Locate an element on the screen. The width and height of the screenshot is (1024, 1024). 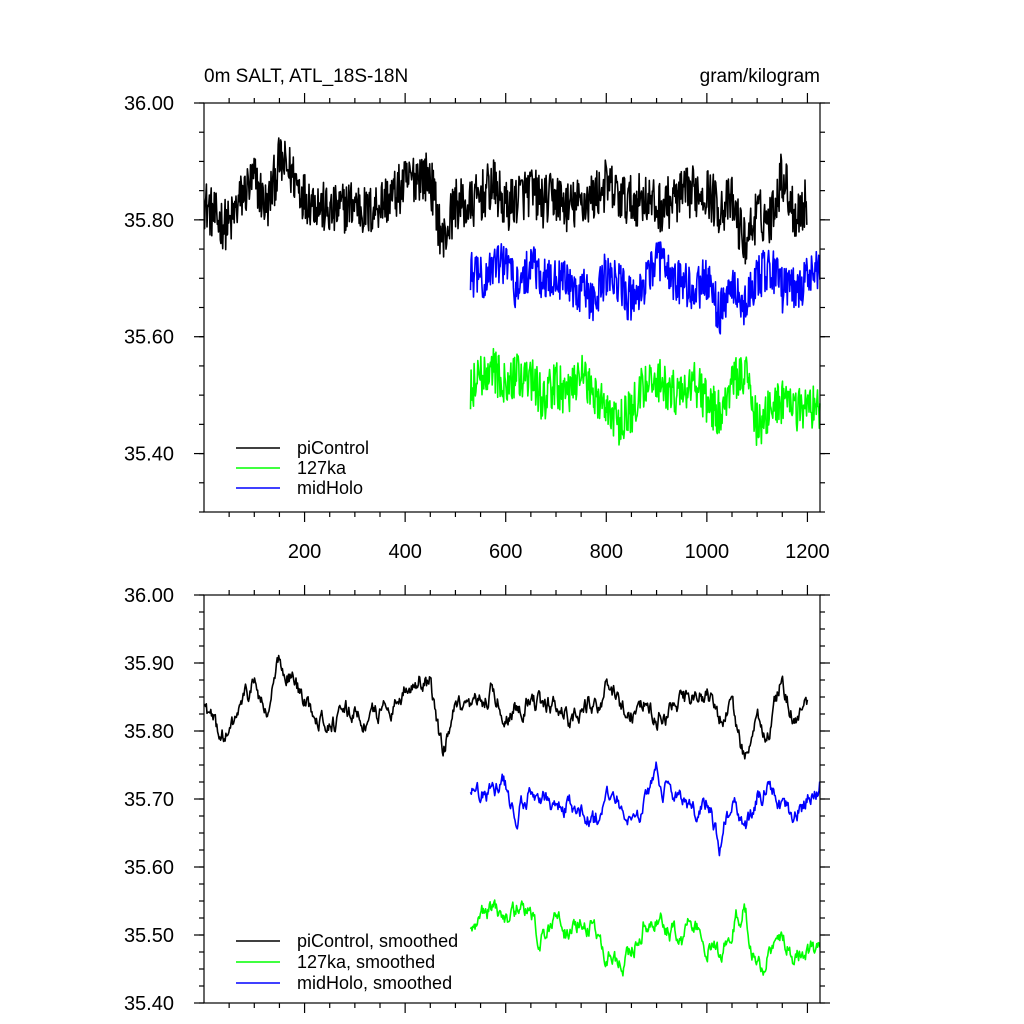
x-tick-label: 600 is located at coordinates (505, 552).